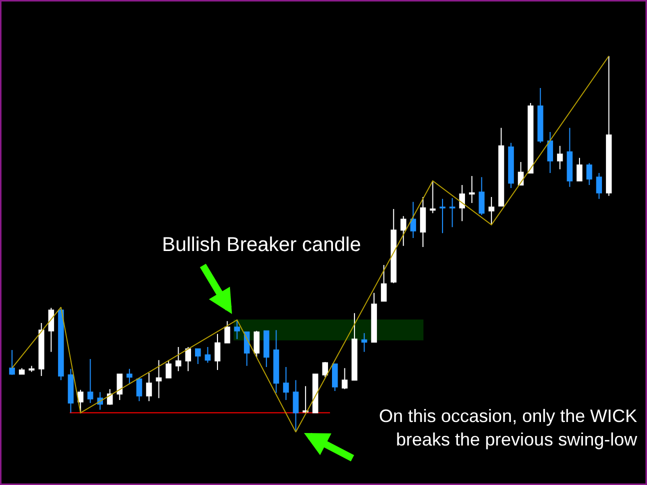  What do you see at coordinates (508, 428) in the screenshot?
I see `annotation: On this occasion, only the WICK breaks the previous swing-low` at bounding box center [508, 428].